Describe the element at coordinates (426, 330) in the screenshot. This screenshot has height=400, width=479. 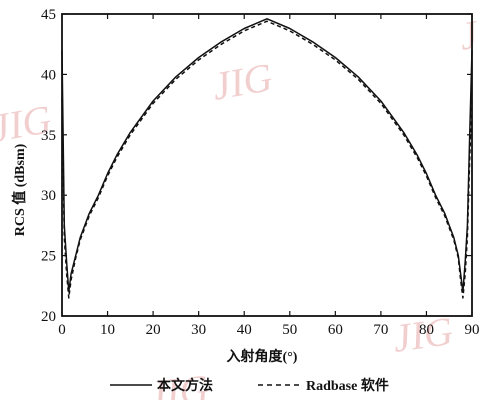
I see `x-tick-label: 80` at that location.